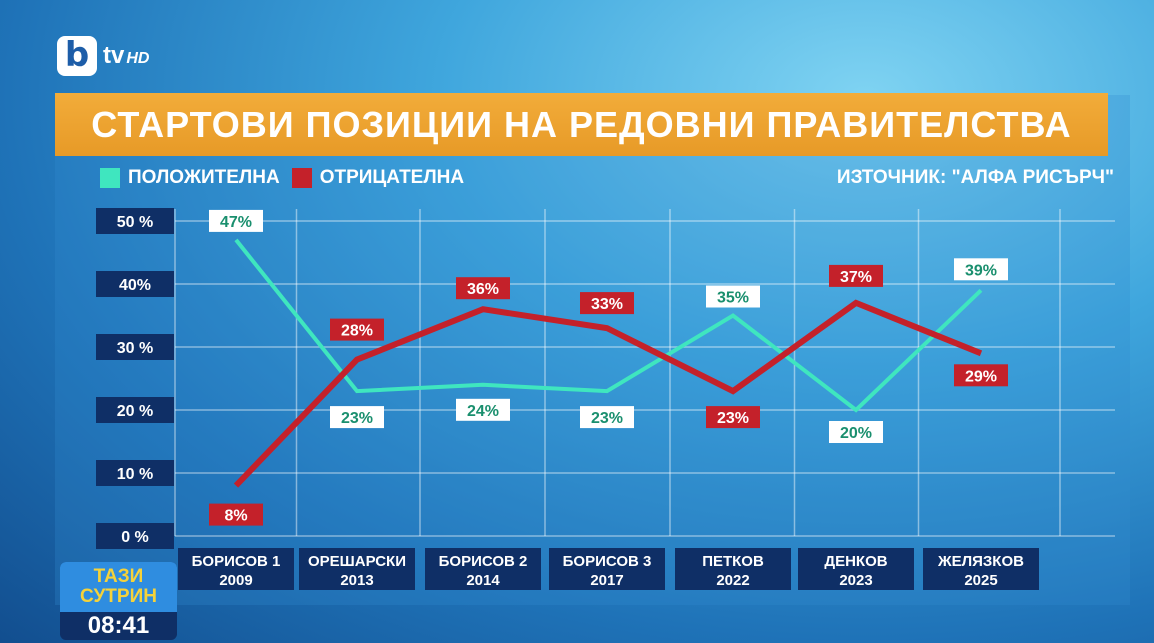  I want to click on program-name: ТАЗИ СУТРИН, so click(118, 587).